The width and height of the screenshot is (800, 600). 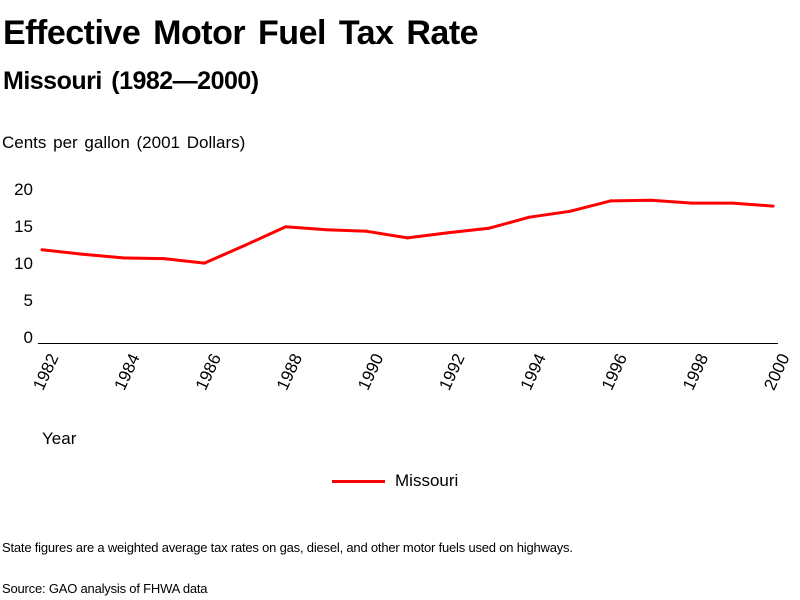 What do you see at coordinates (23, 189) in the screenshot?
I see `y-tick-label-20: 20` at bounding box center [23, 189].